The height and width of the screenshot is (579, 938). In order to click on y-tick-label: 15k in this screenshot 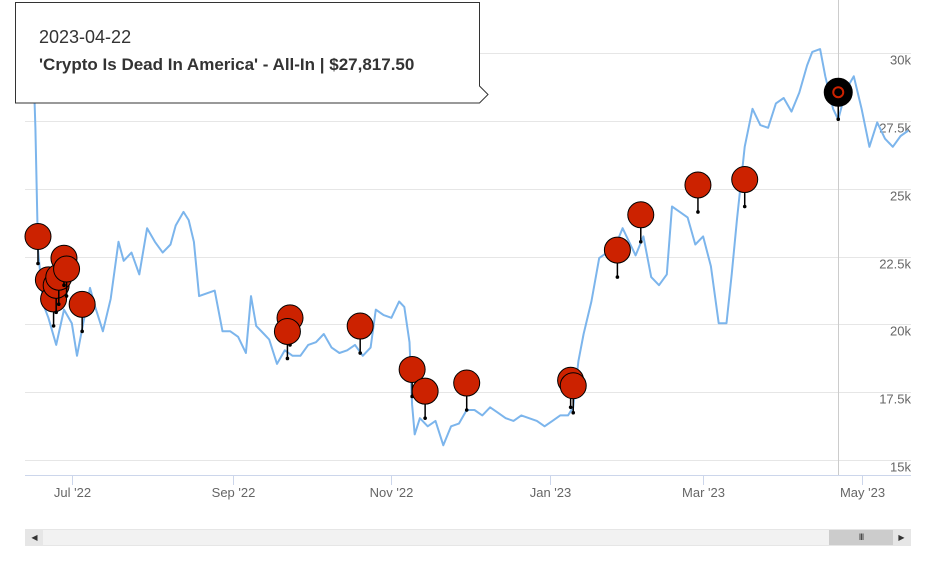, I will do `click(900, 467)`.